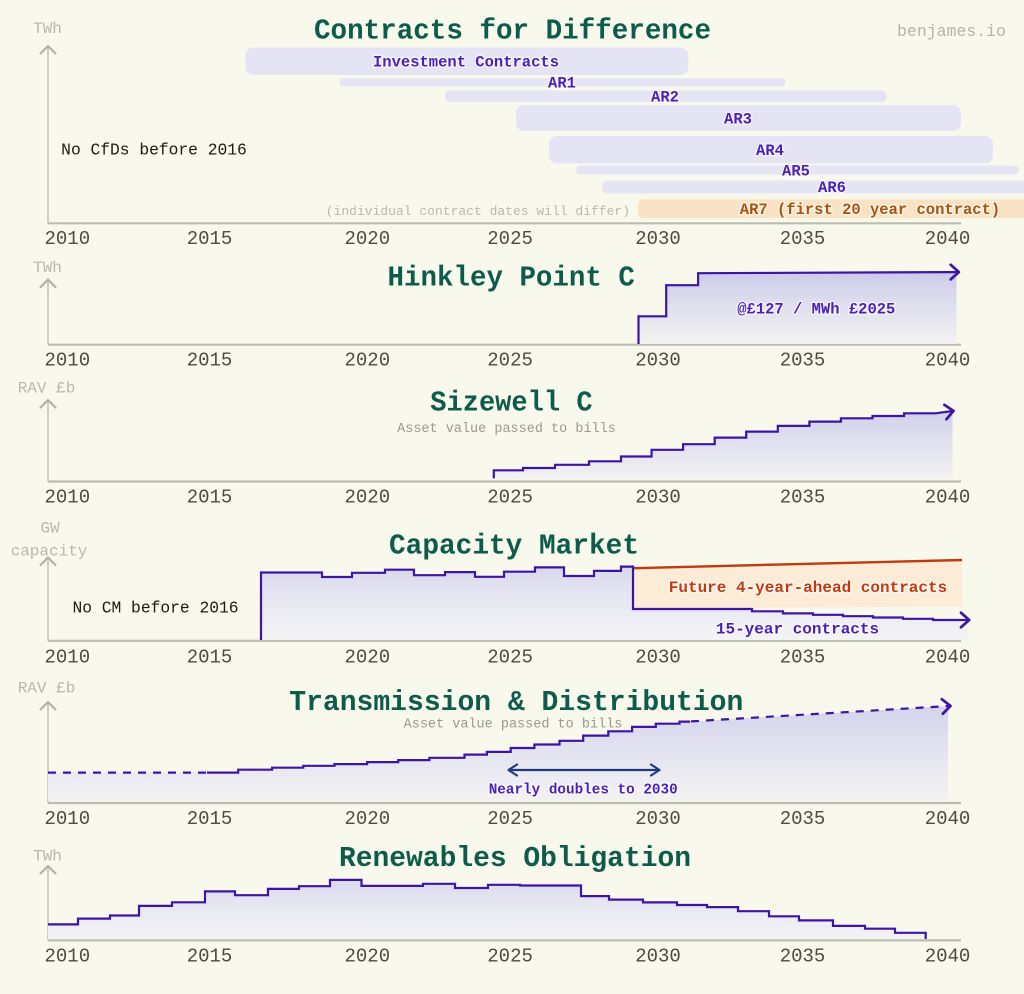 Image resolution: width=1024 pixels, height=994 pixels. I want to click on svg-text: @£127 / MWh £2025, so click(816, 310).